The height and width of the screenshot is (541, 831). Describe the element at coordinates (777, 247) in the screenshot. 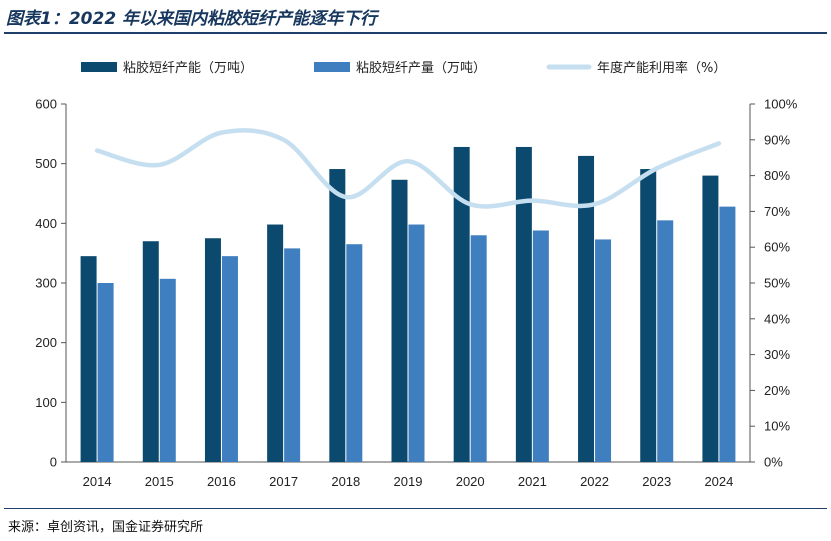

I see `y-tick-label-right: 60%` at that location.